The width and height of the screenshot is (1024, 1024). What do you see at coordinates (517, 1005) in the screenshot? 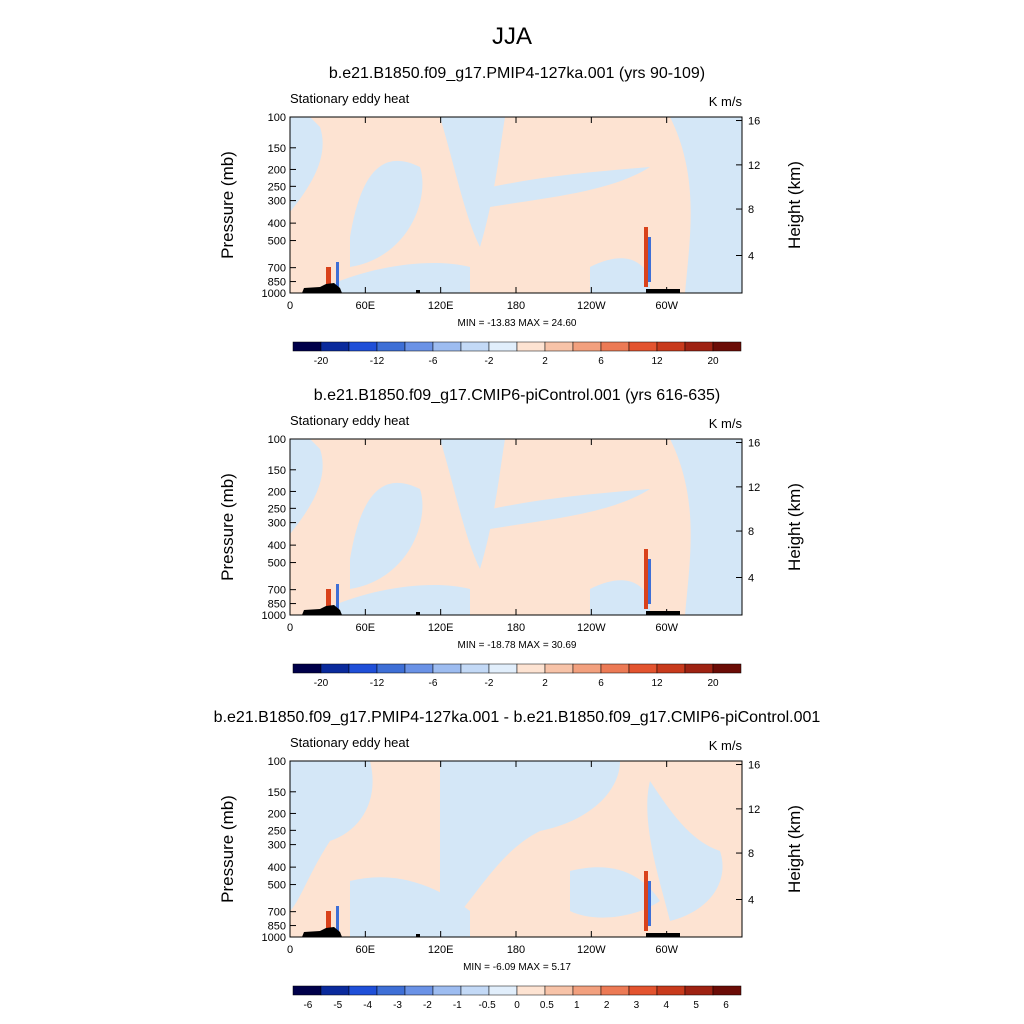
I see `colorbar-label: 0` at bounding box center [517, 1005].